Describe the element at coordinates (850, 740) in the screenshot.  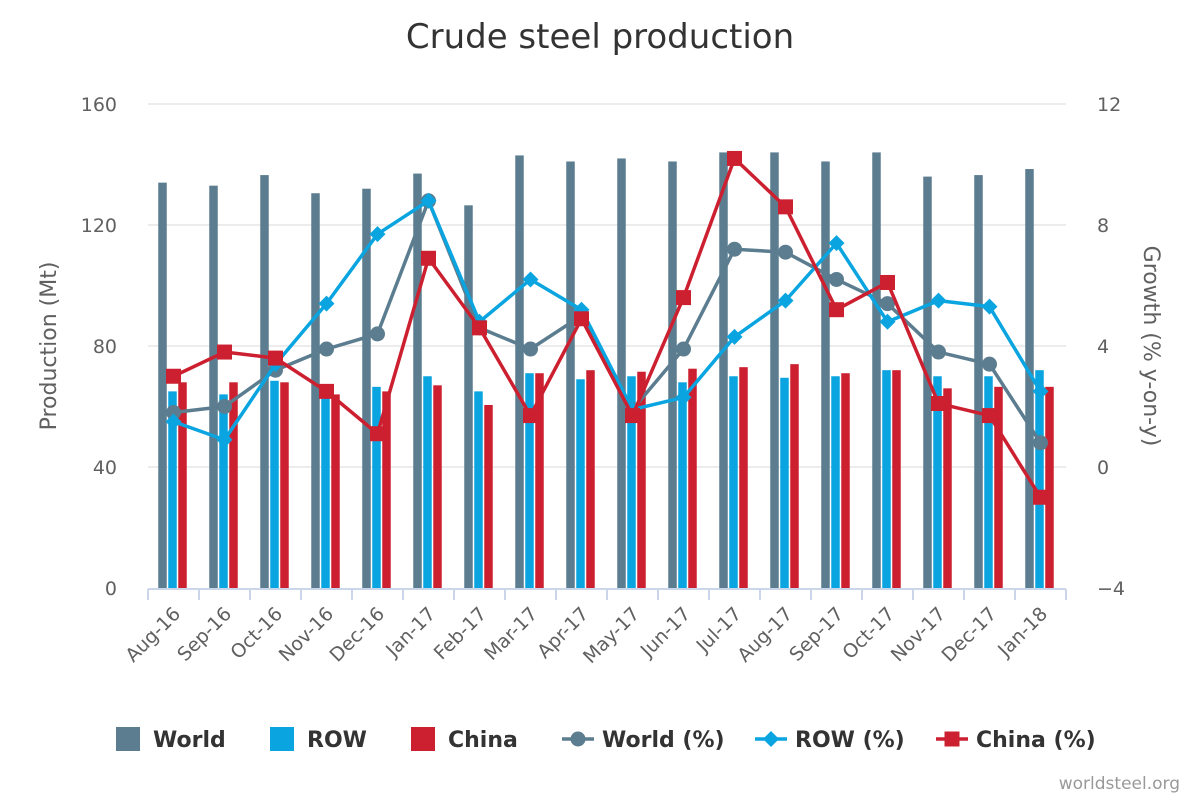
I see `legend-label-row: ROW (%)` at that location.